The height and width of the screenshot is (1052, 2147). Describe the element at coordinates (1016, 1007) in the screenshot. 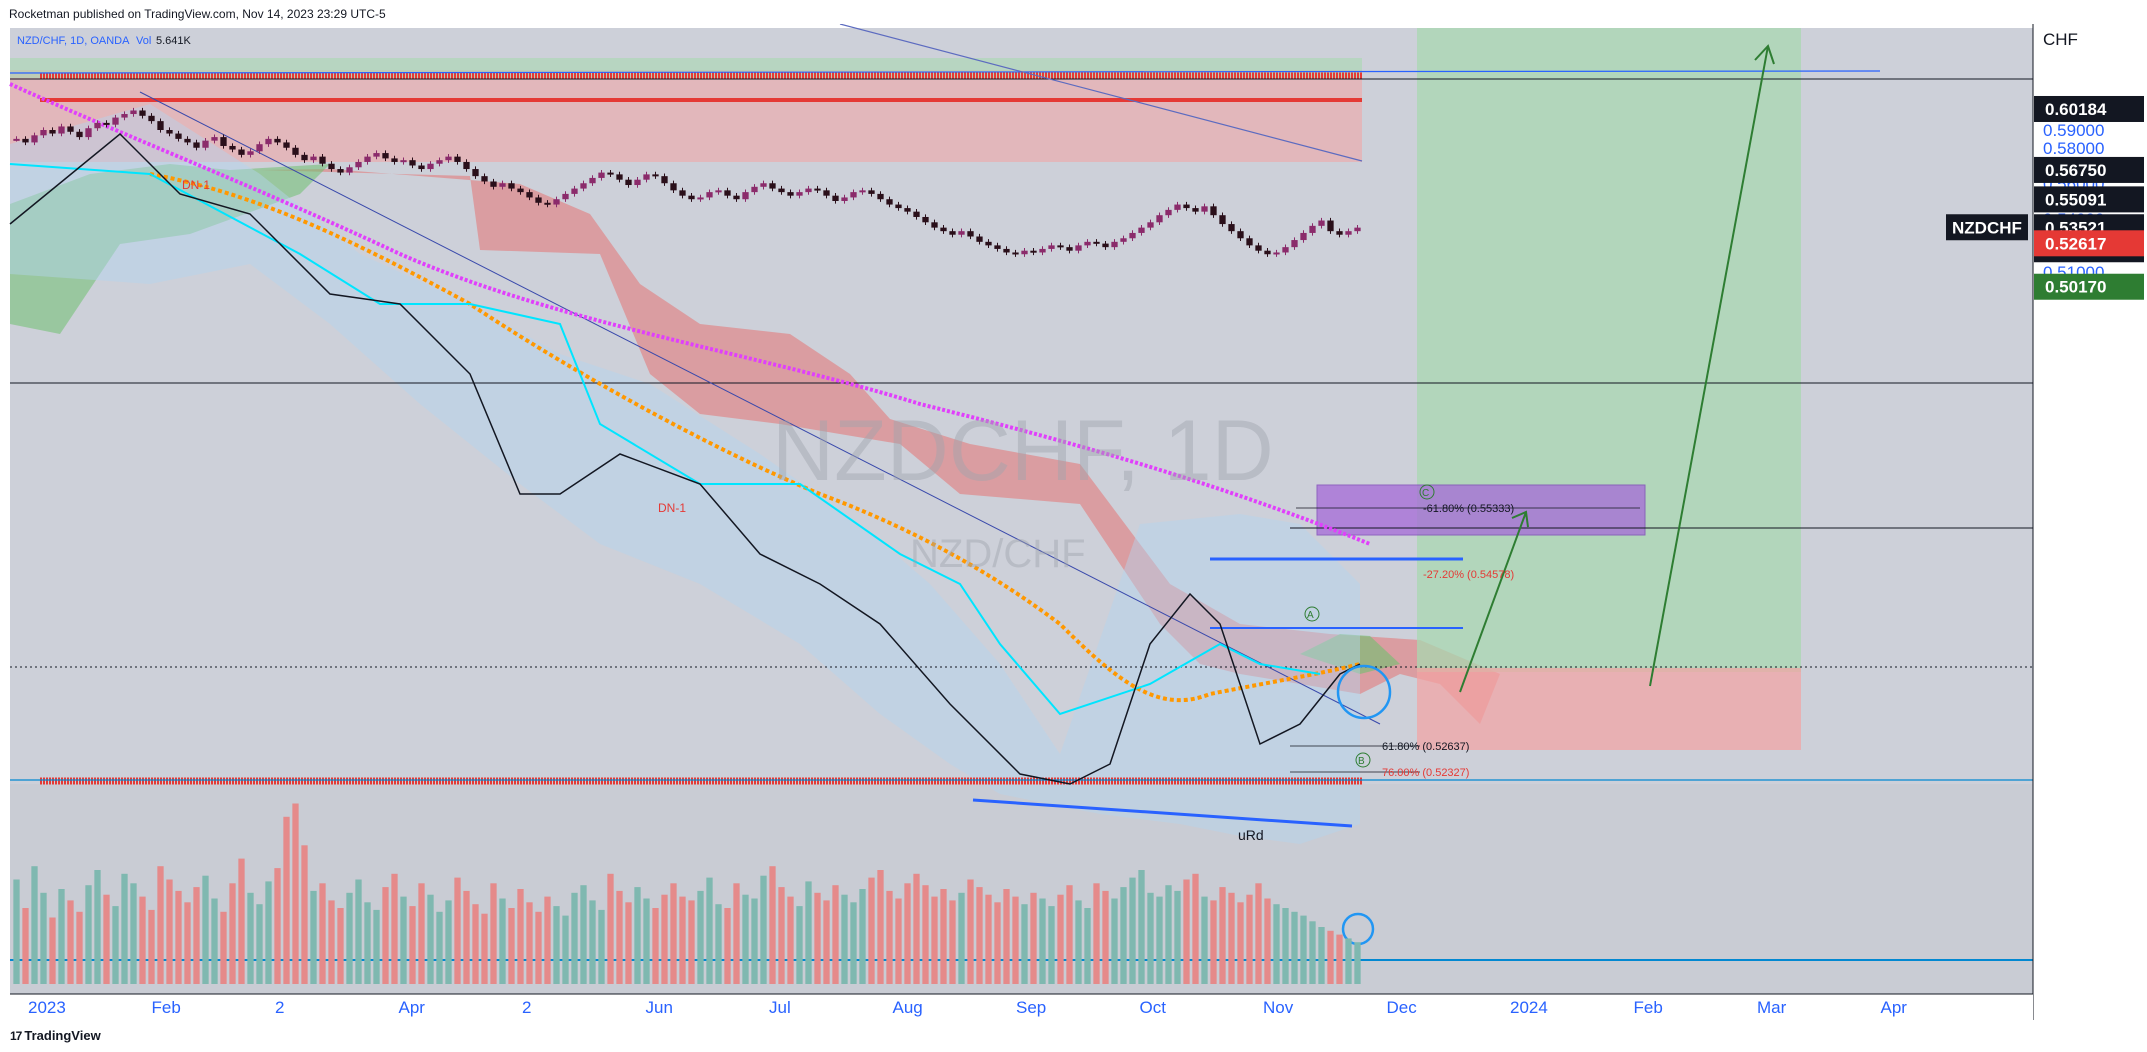

I see `time-axis` at that location.